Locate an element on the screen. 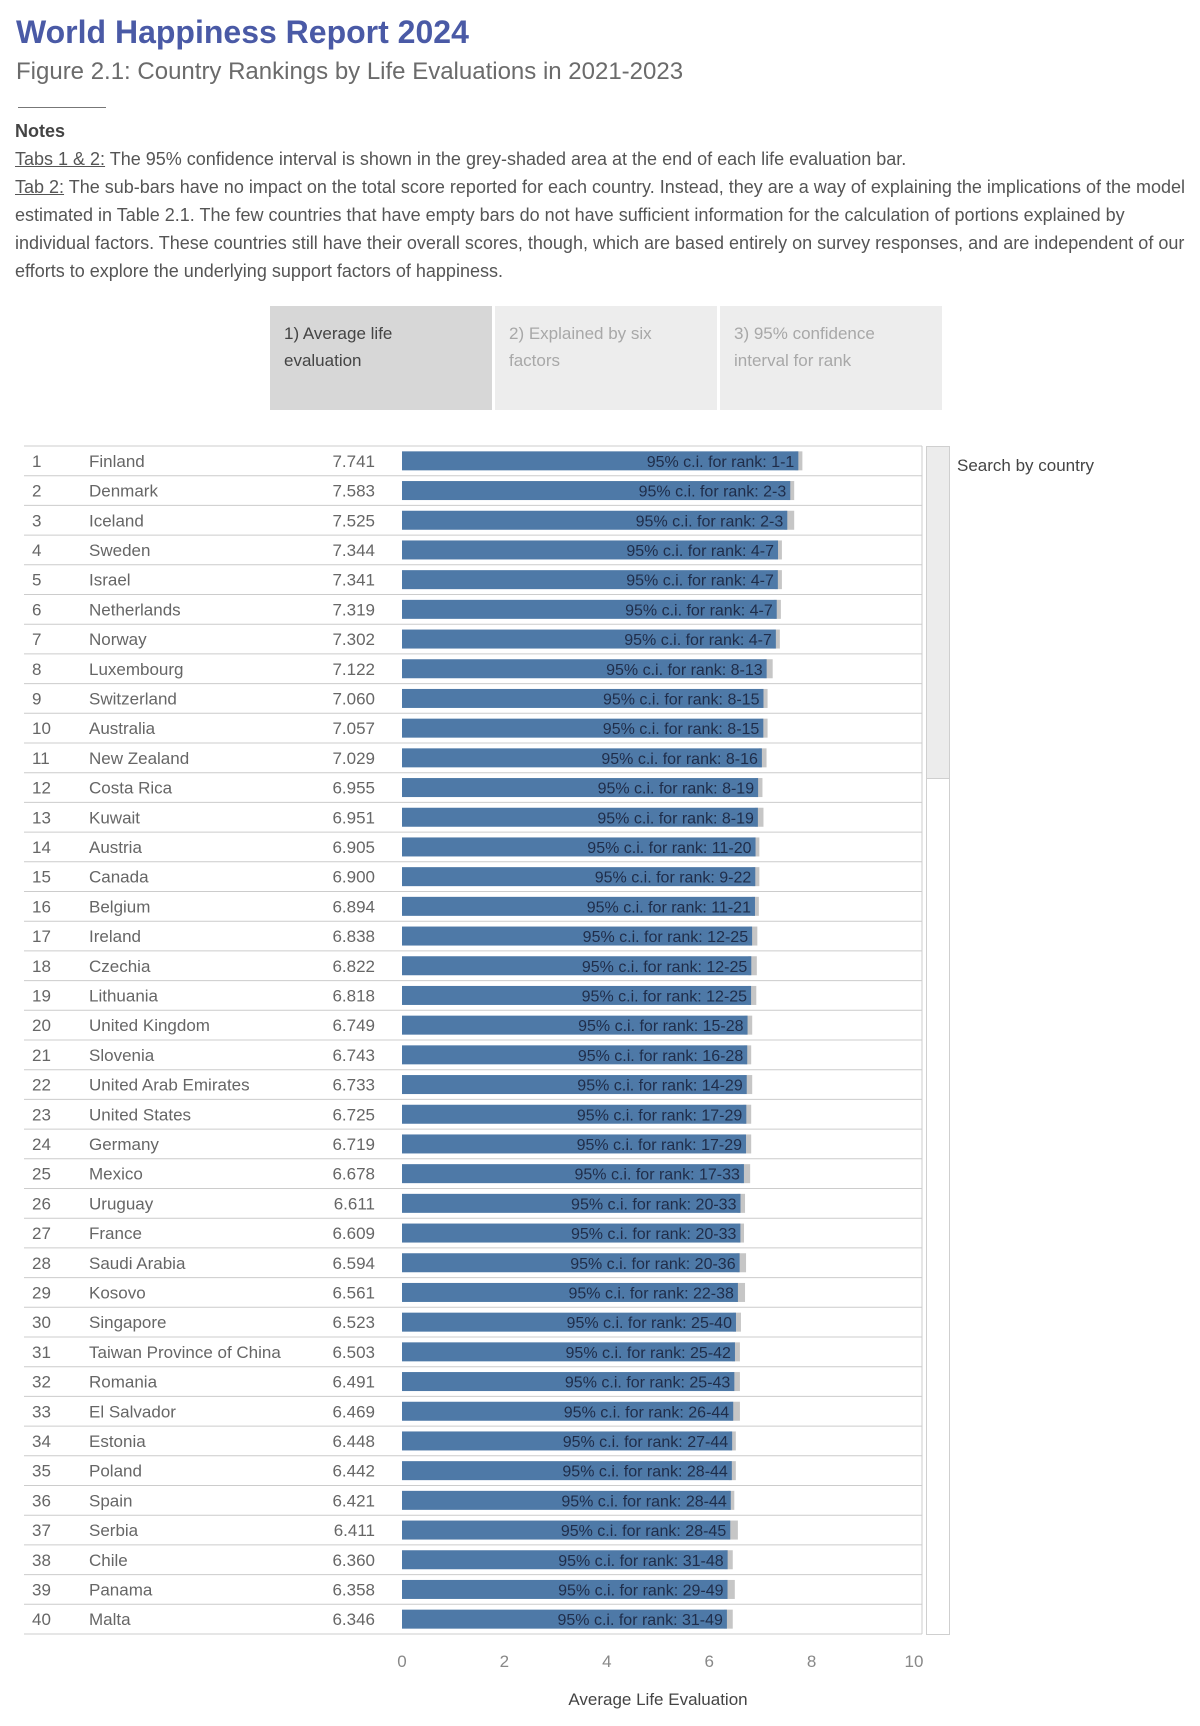 The width and height of the screenshot is (1200, 1726). value-label: 6.905 is located at coordinates (353, 847).